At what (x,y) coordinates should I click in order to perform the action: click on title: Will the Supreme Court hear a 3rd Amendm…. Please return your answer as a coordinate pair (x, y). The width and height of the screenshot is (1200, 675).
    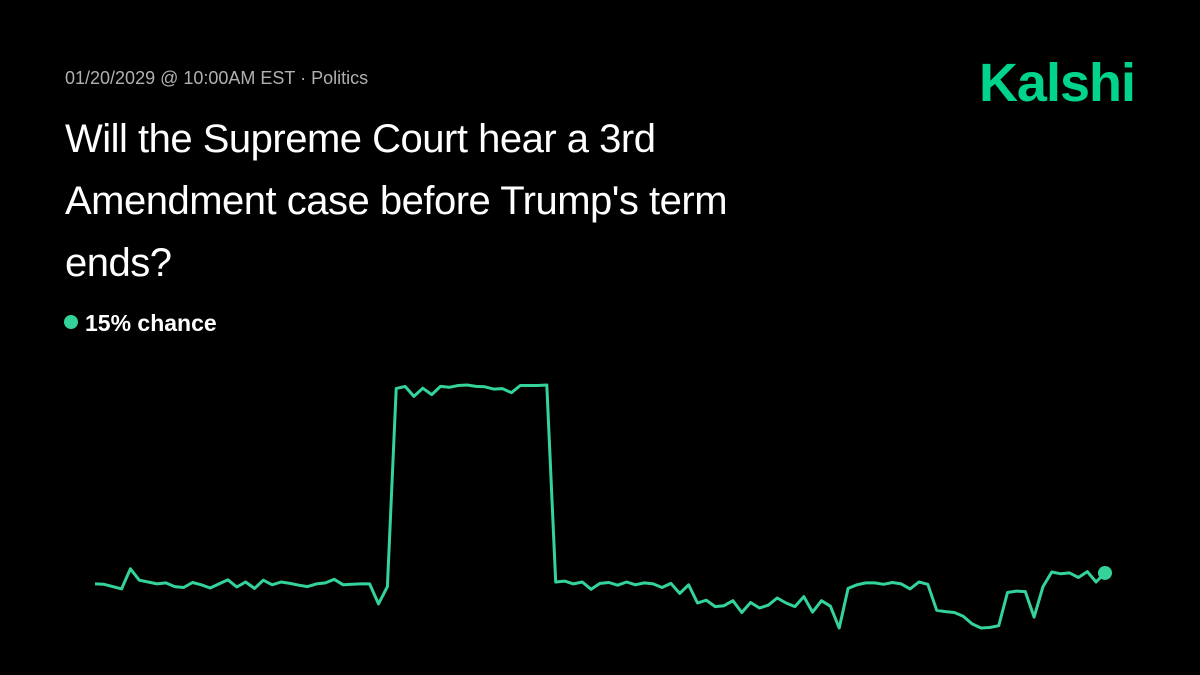
    Looking at the image, I should click on (396, 201).